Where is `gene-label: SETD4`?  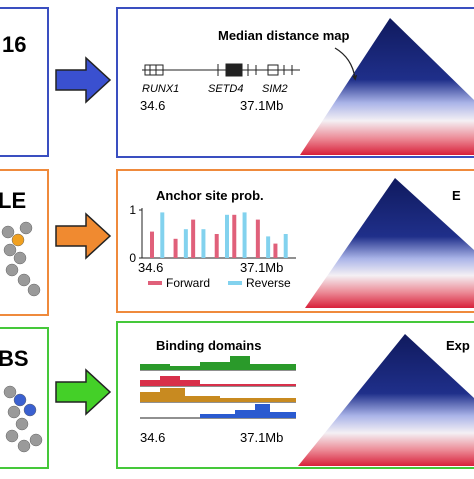 gene-label: SETD4 is located at coordinates (225, 89).